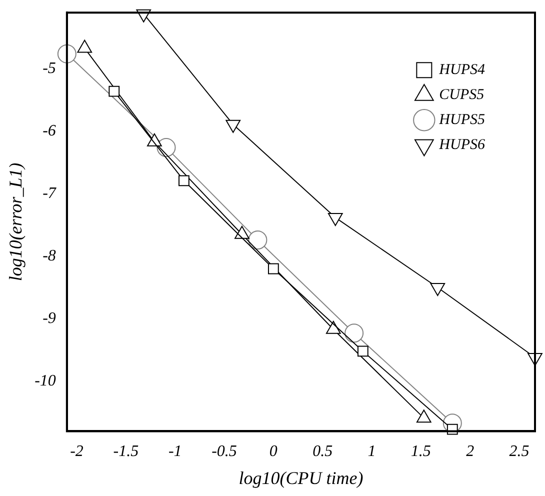  I want to click on x-tick-label: 1.5, so click(420, 451).